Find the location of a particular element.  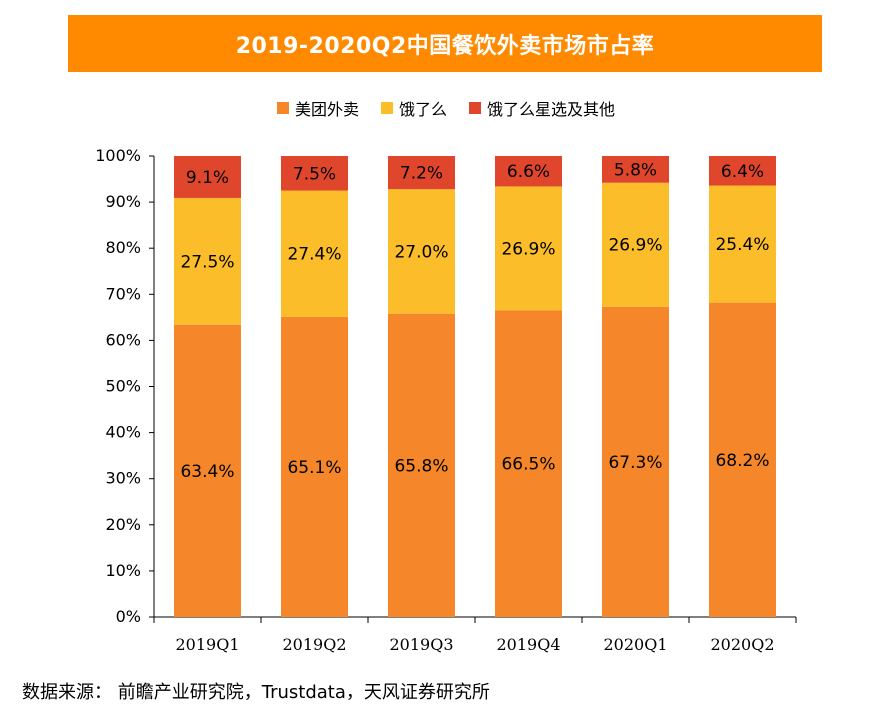

legend-swatch-other is located at coordinates (475, 108).